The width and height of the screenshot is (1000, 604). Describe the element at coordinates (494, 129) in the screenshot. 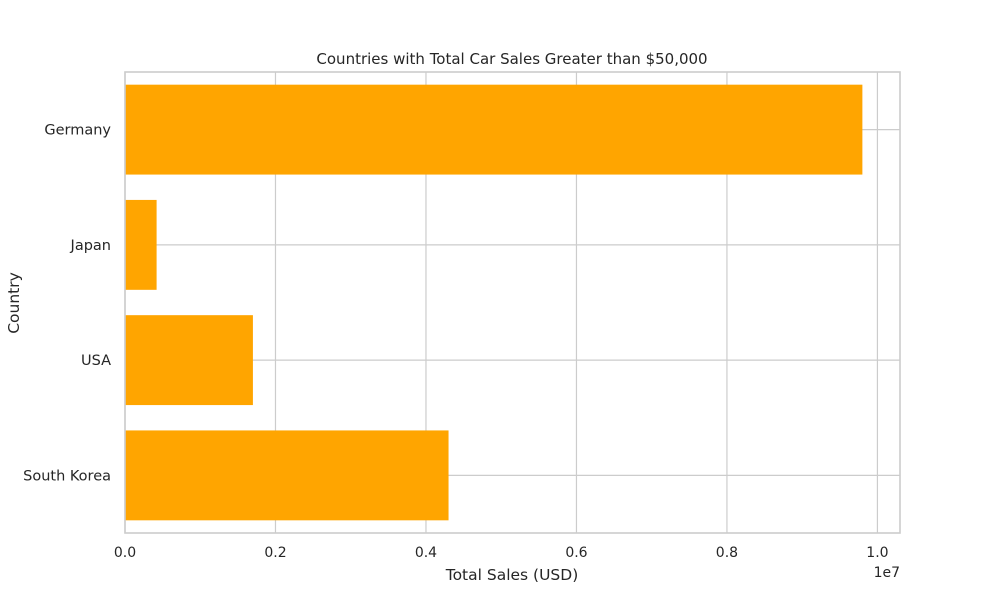

I see `bar-germany` at that location.